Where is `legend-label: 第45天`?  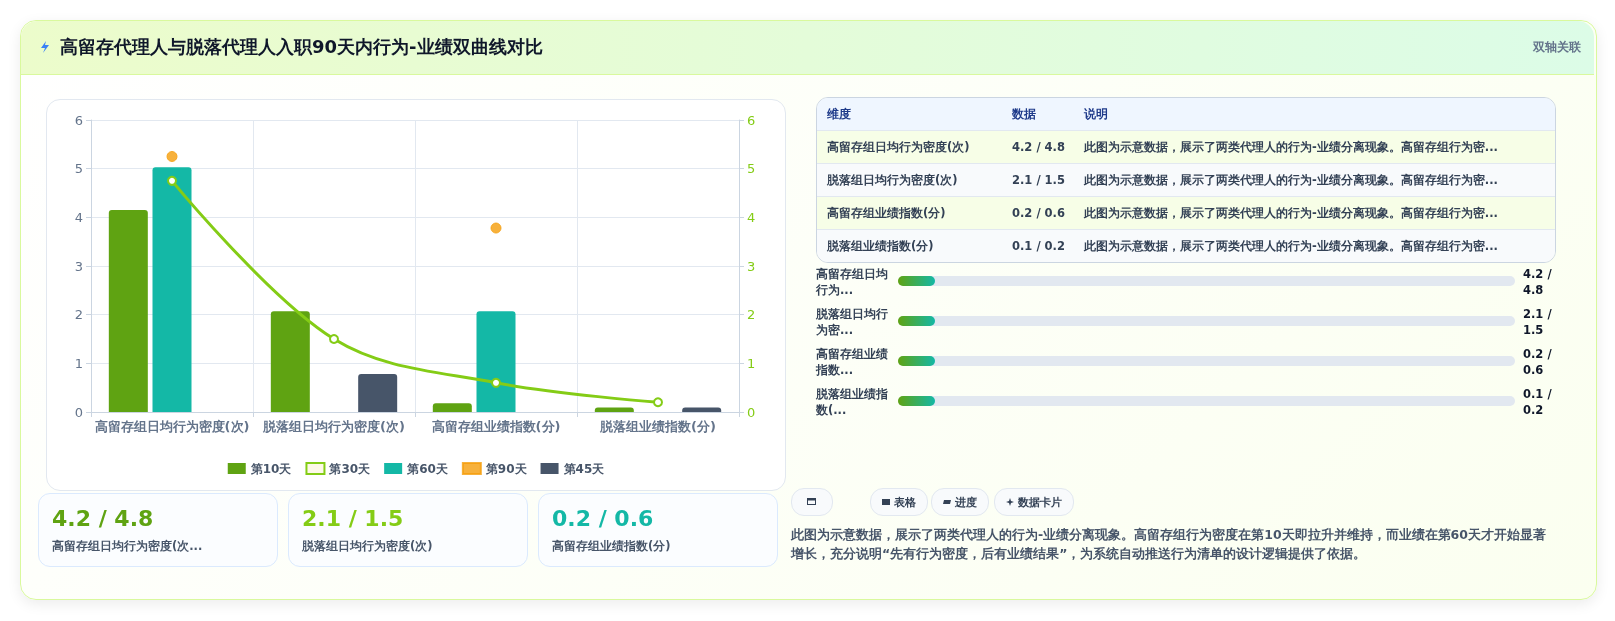 legend-label: 第45天 is located at coordinates (584, 468).